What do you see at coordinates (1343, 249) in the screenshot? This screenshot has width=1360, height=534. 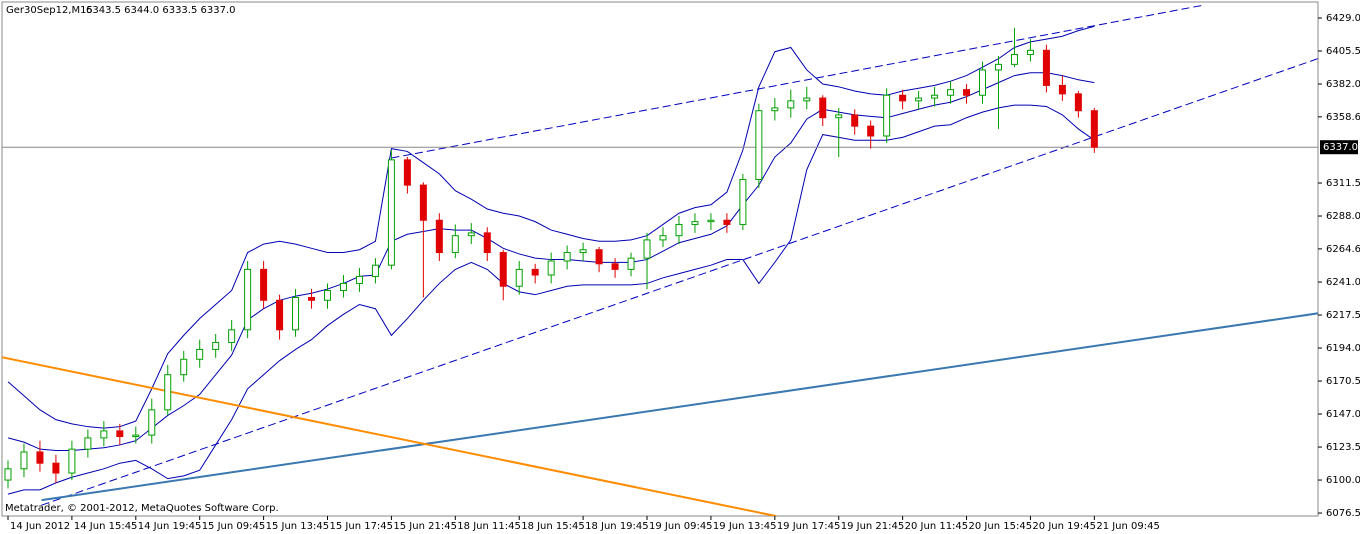 I see `y-tick-label: 6264.6` at bounding box center [1343, 249].